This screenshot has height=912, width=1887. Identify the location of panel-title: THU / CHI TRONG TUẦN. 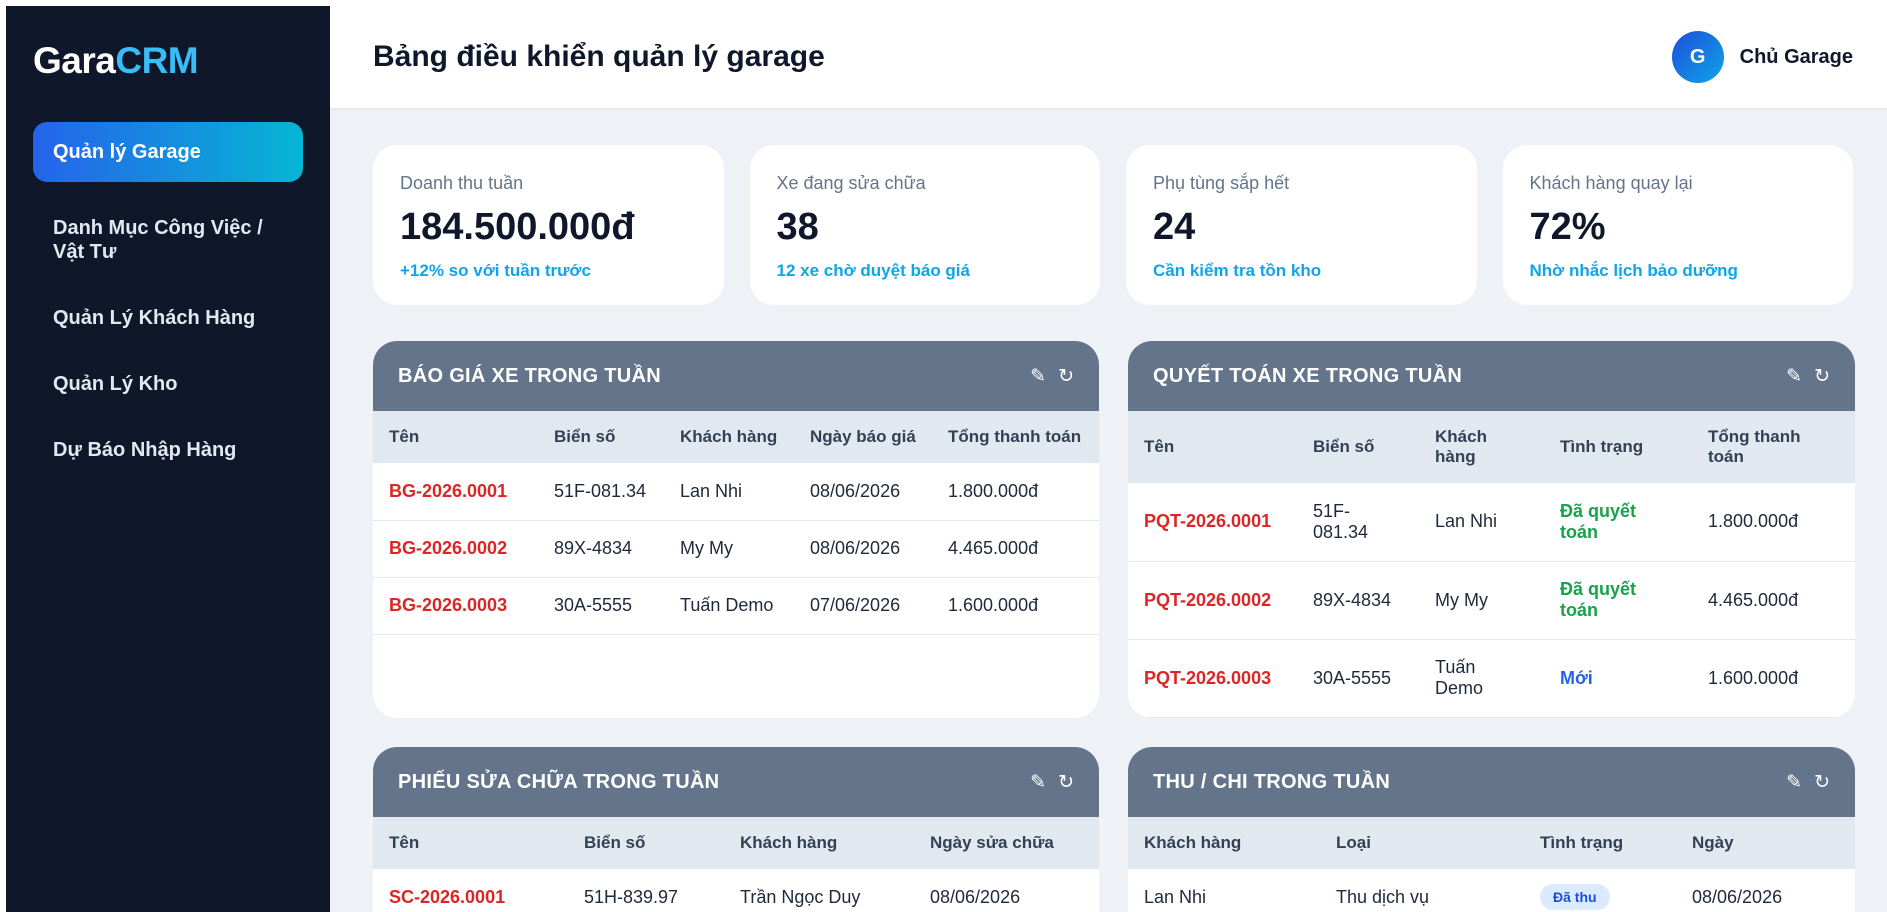
(1272, 781).